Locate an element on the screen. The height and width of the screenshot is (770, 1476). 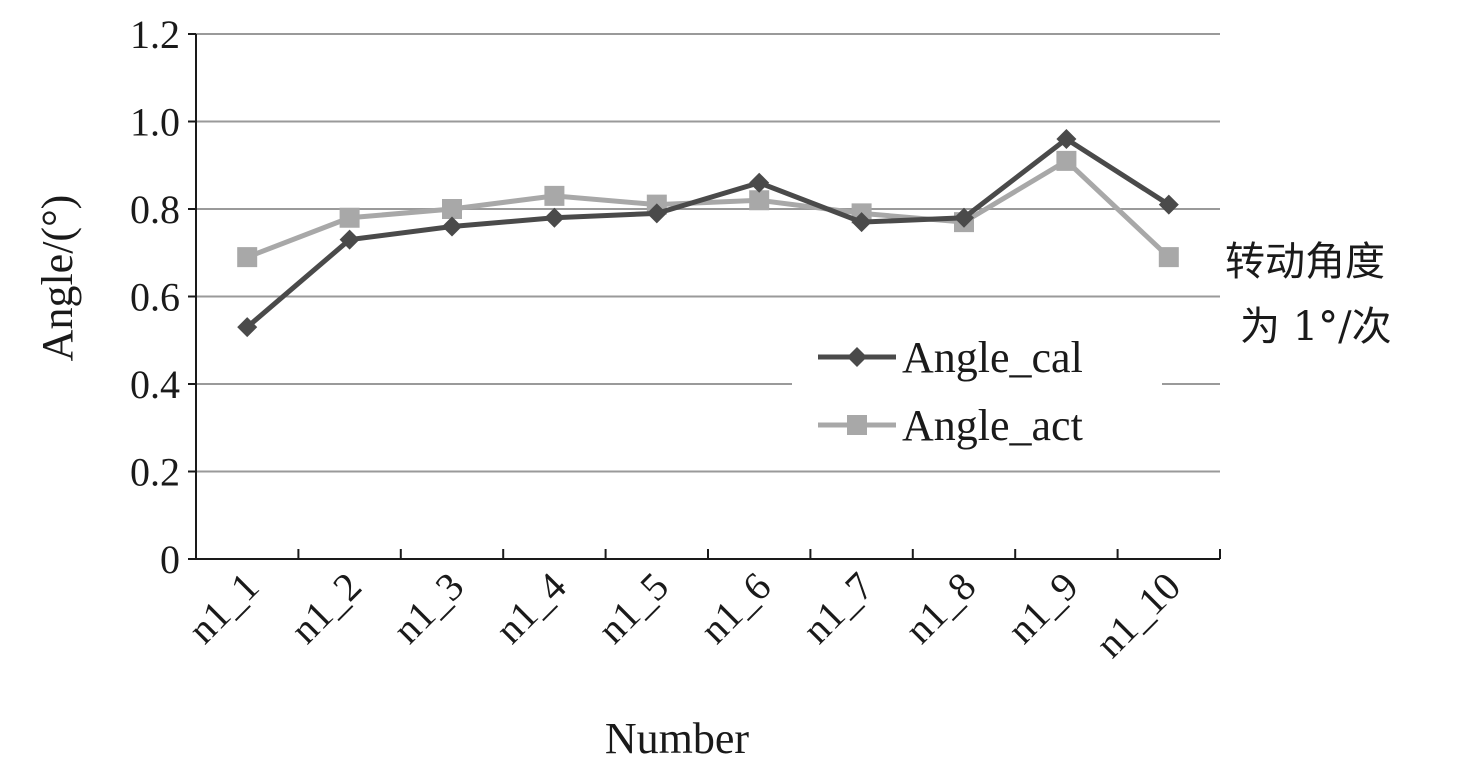
legend-item: Angle_act is located at coordinates (950, 425).